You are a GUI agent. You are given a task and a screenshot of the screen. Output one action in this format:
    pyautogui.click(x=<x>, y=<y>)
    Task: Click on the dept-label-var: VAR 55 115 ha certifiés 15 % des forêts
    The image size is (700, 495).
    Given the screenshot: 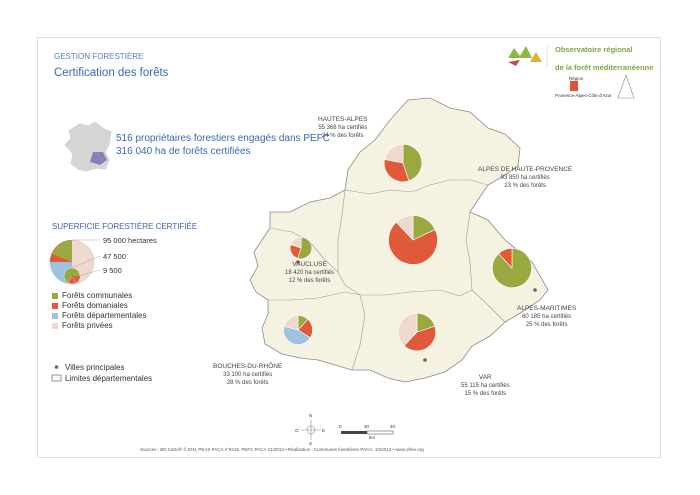 What is the action you would take?
    pyautogui.click(x=485, y=385)
    